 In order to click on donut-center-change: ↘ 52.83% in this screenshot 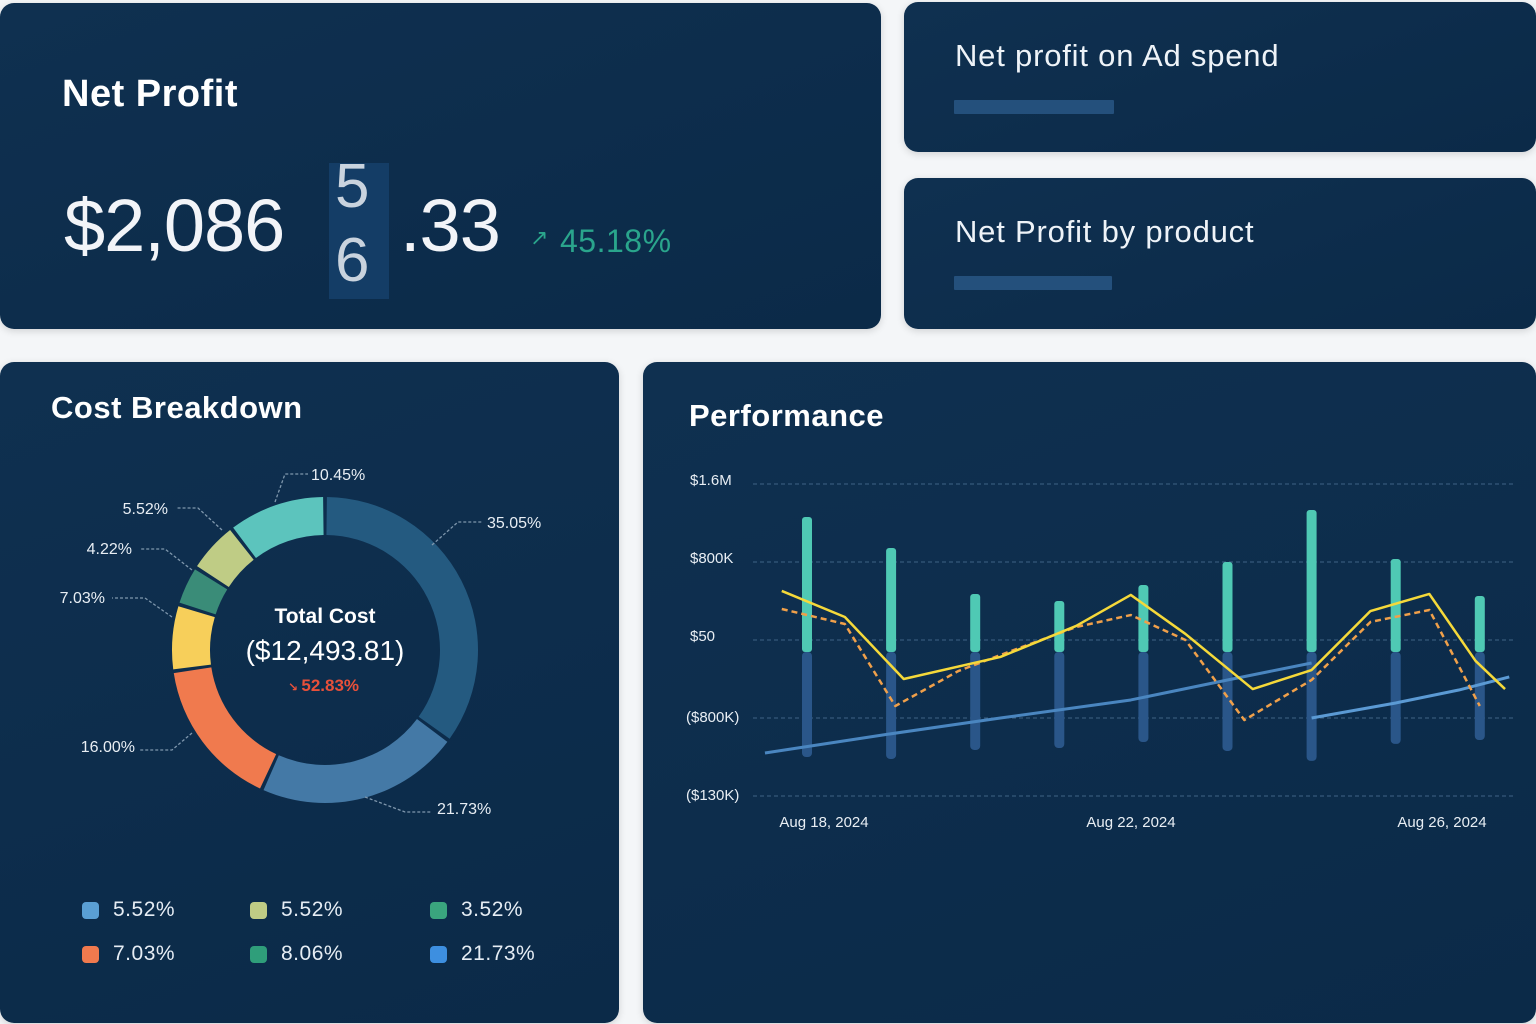, I will do `click(323, 686)`.